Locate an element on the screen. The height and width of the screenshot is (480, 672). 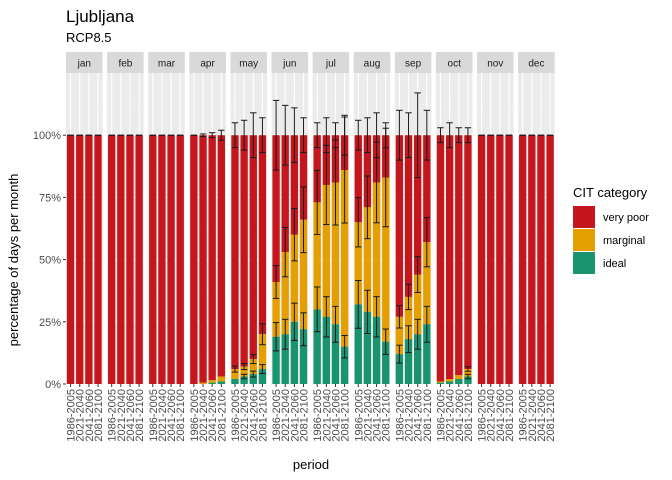
chart-title: Ljubljana is located at coordinates (100, 16).